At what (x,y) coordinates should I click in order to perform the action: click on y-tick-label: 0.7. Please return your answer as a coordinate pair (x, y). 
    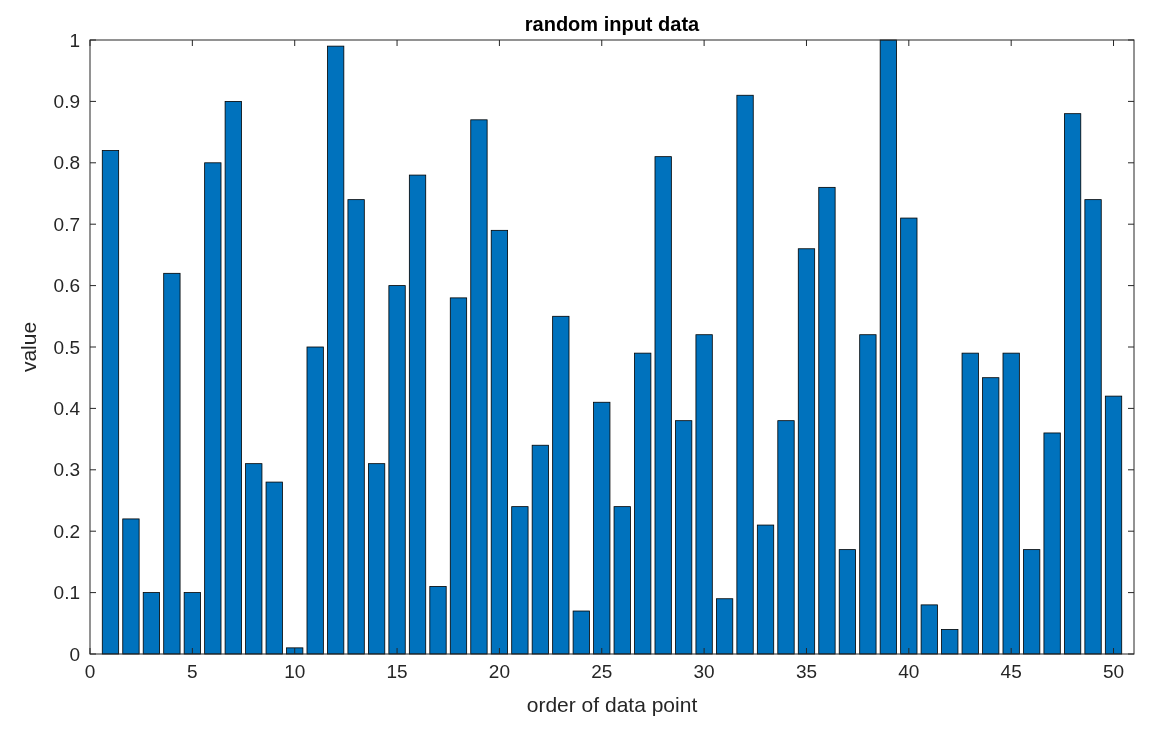
    Looking at the image, I should click on (66, 224).